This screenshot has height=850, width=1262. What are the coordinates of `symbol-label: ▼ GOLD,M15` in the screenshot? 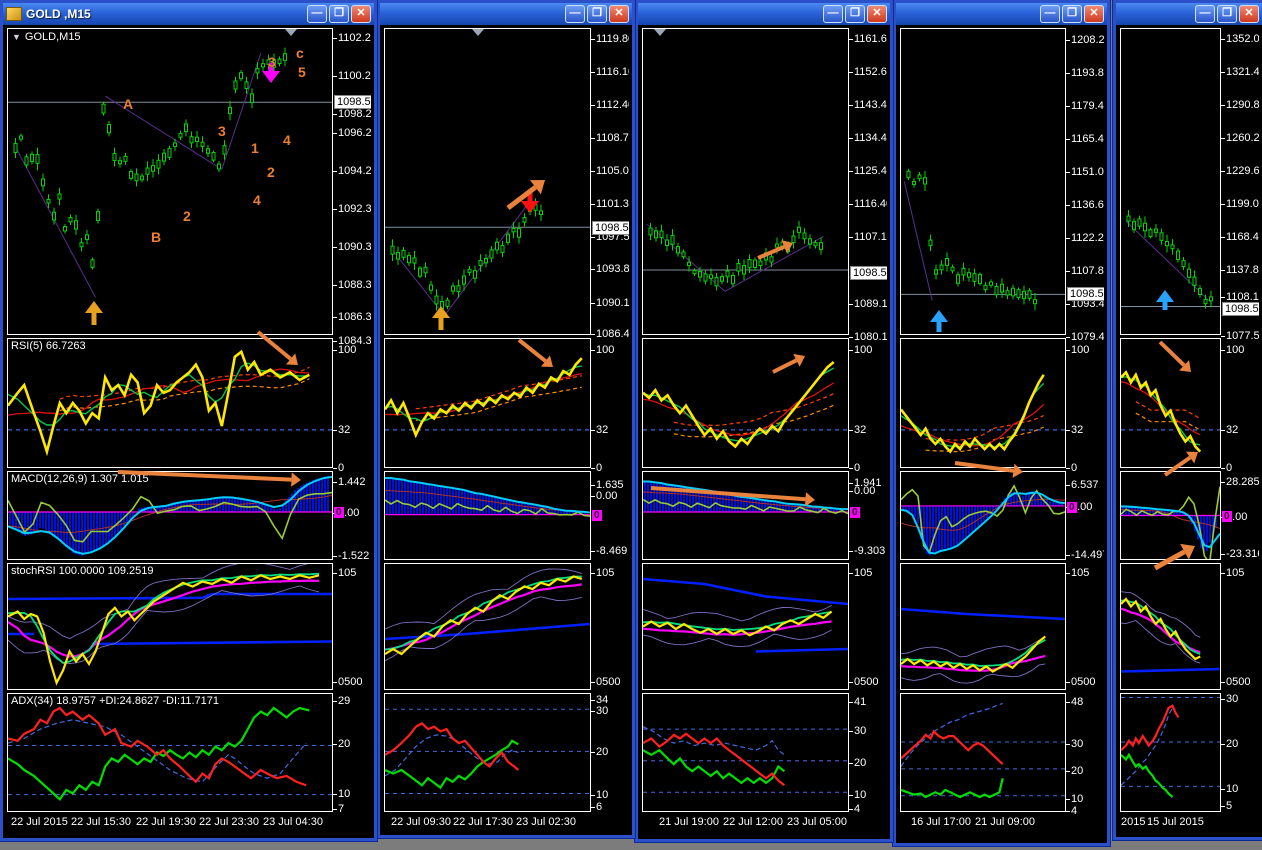 It's located at (46, 37).